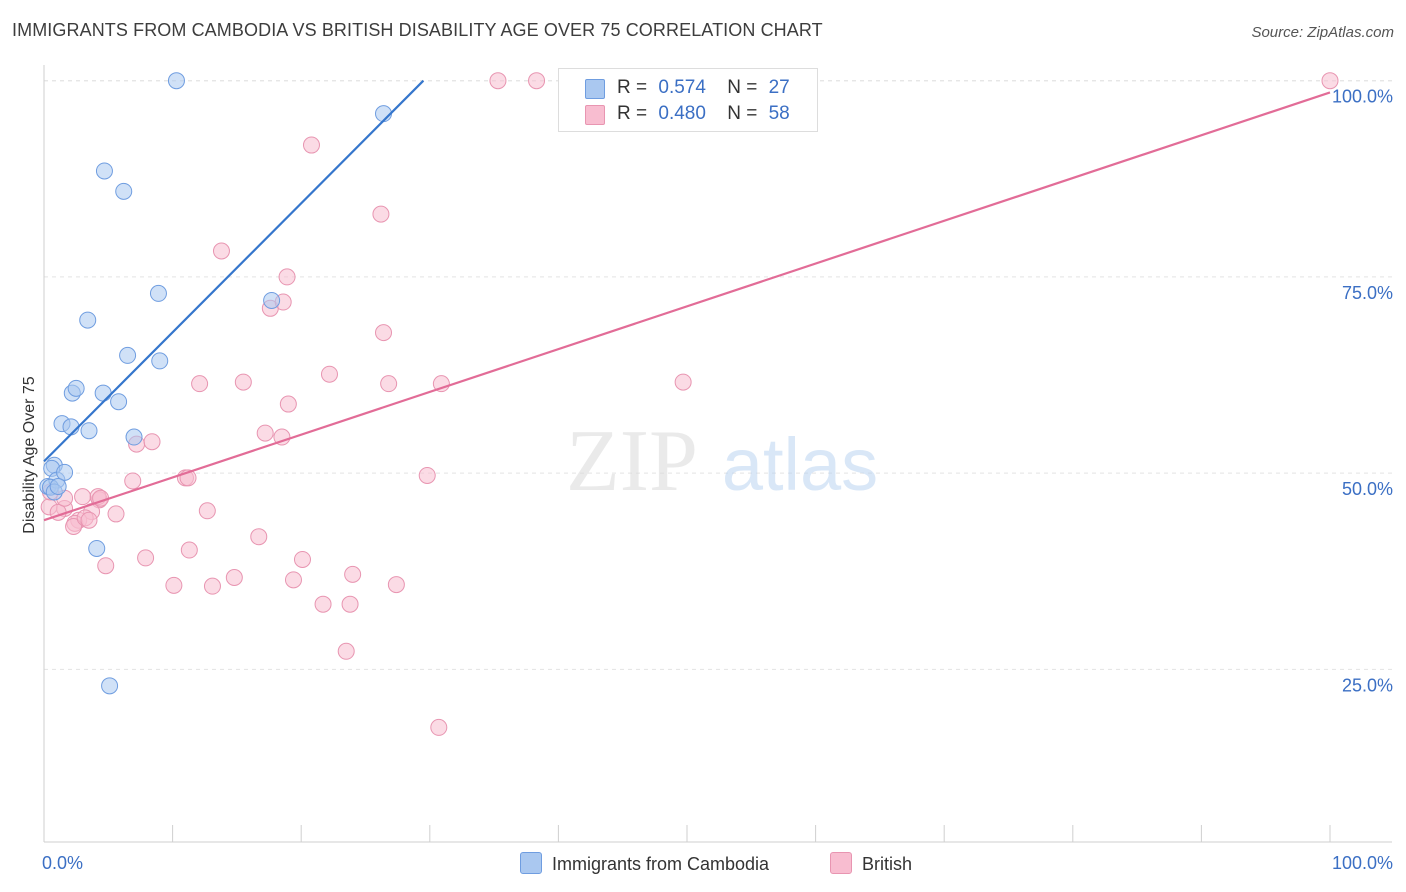 The image size is (1406, 892). I want to click on x-tick-label: 0.0%, so click(62, 863).